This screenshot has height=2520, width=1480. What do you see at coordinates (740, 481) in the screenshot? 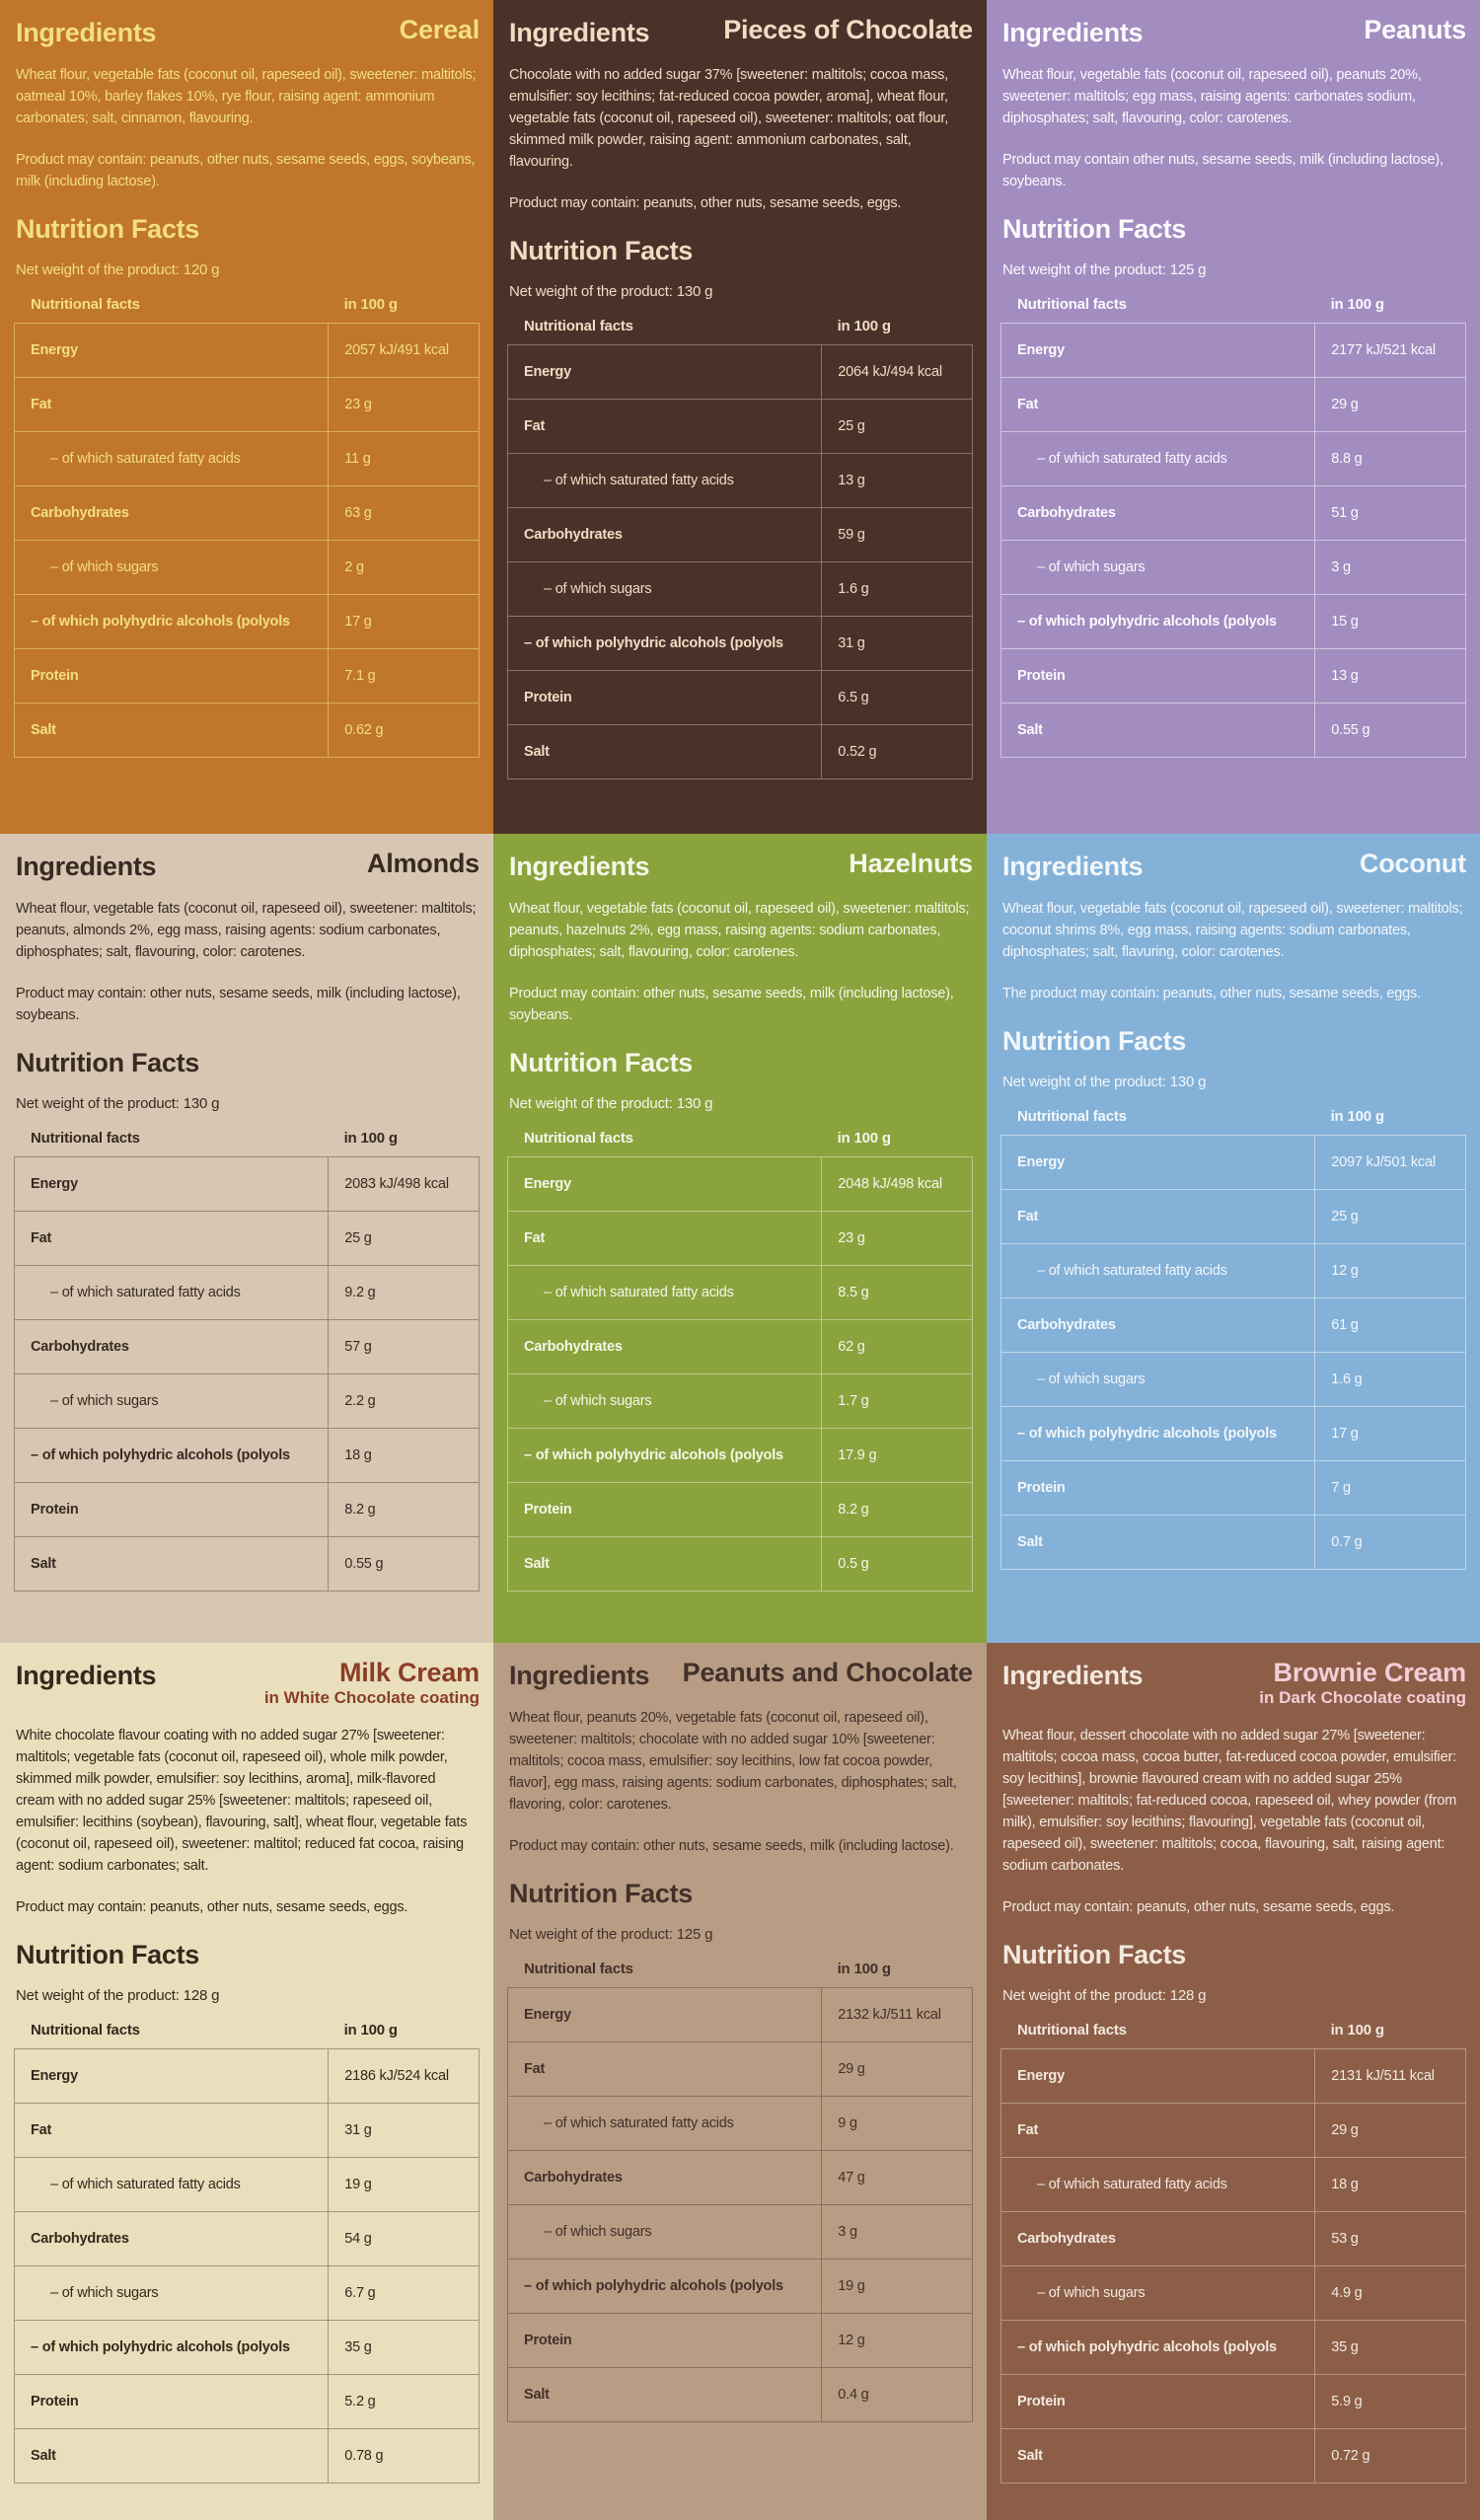
I see `table-row: – of which saturated fatty acids 13 g` at bounding box center [740, 481].